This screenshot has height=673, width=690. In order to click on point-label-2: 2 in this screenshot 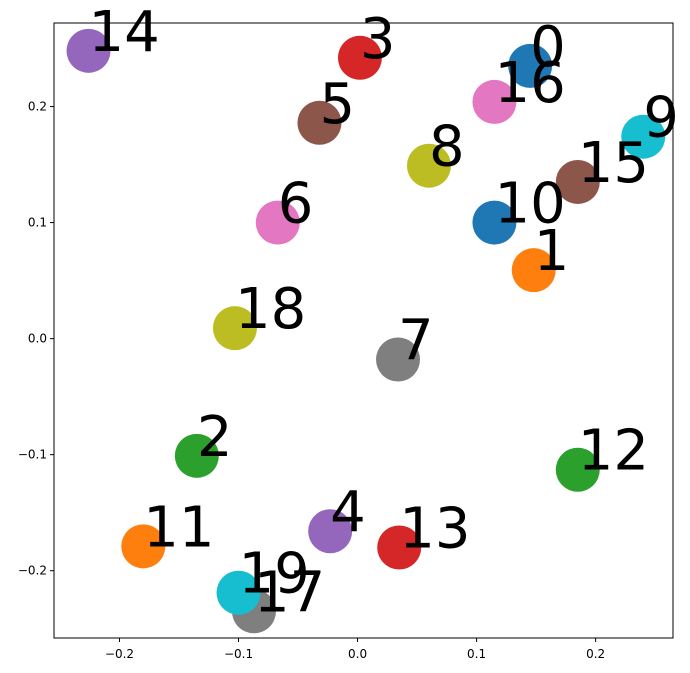, I will do `click(215, 437)`.